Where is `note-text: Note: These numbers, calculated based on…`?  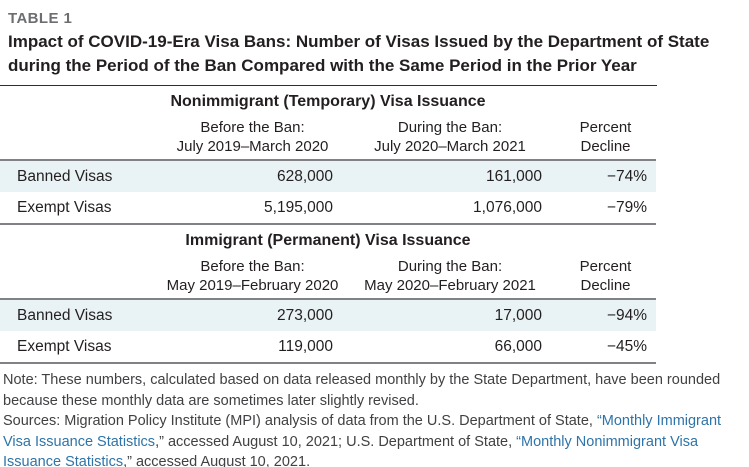 note-text: Note: These numbers, calculated based on… is located at coordinates (362, 390).